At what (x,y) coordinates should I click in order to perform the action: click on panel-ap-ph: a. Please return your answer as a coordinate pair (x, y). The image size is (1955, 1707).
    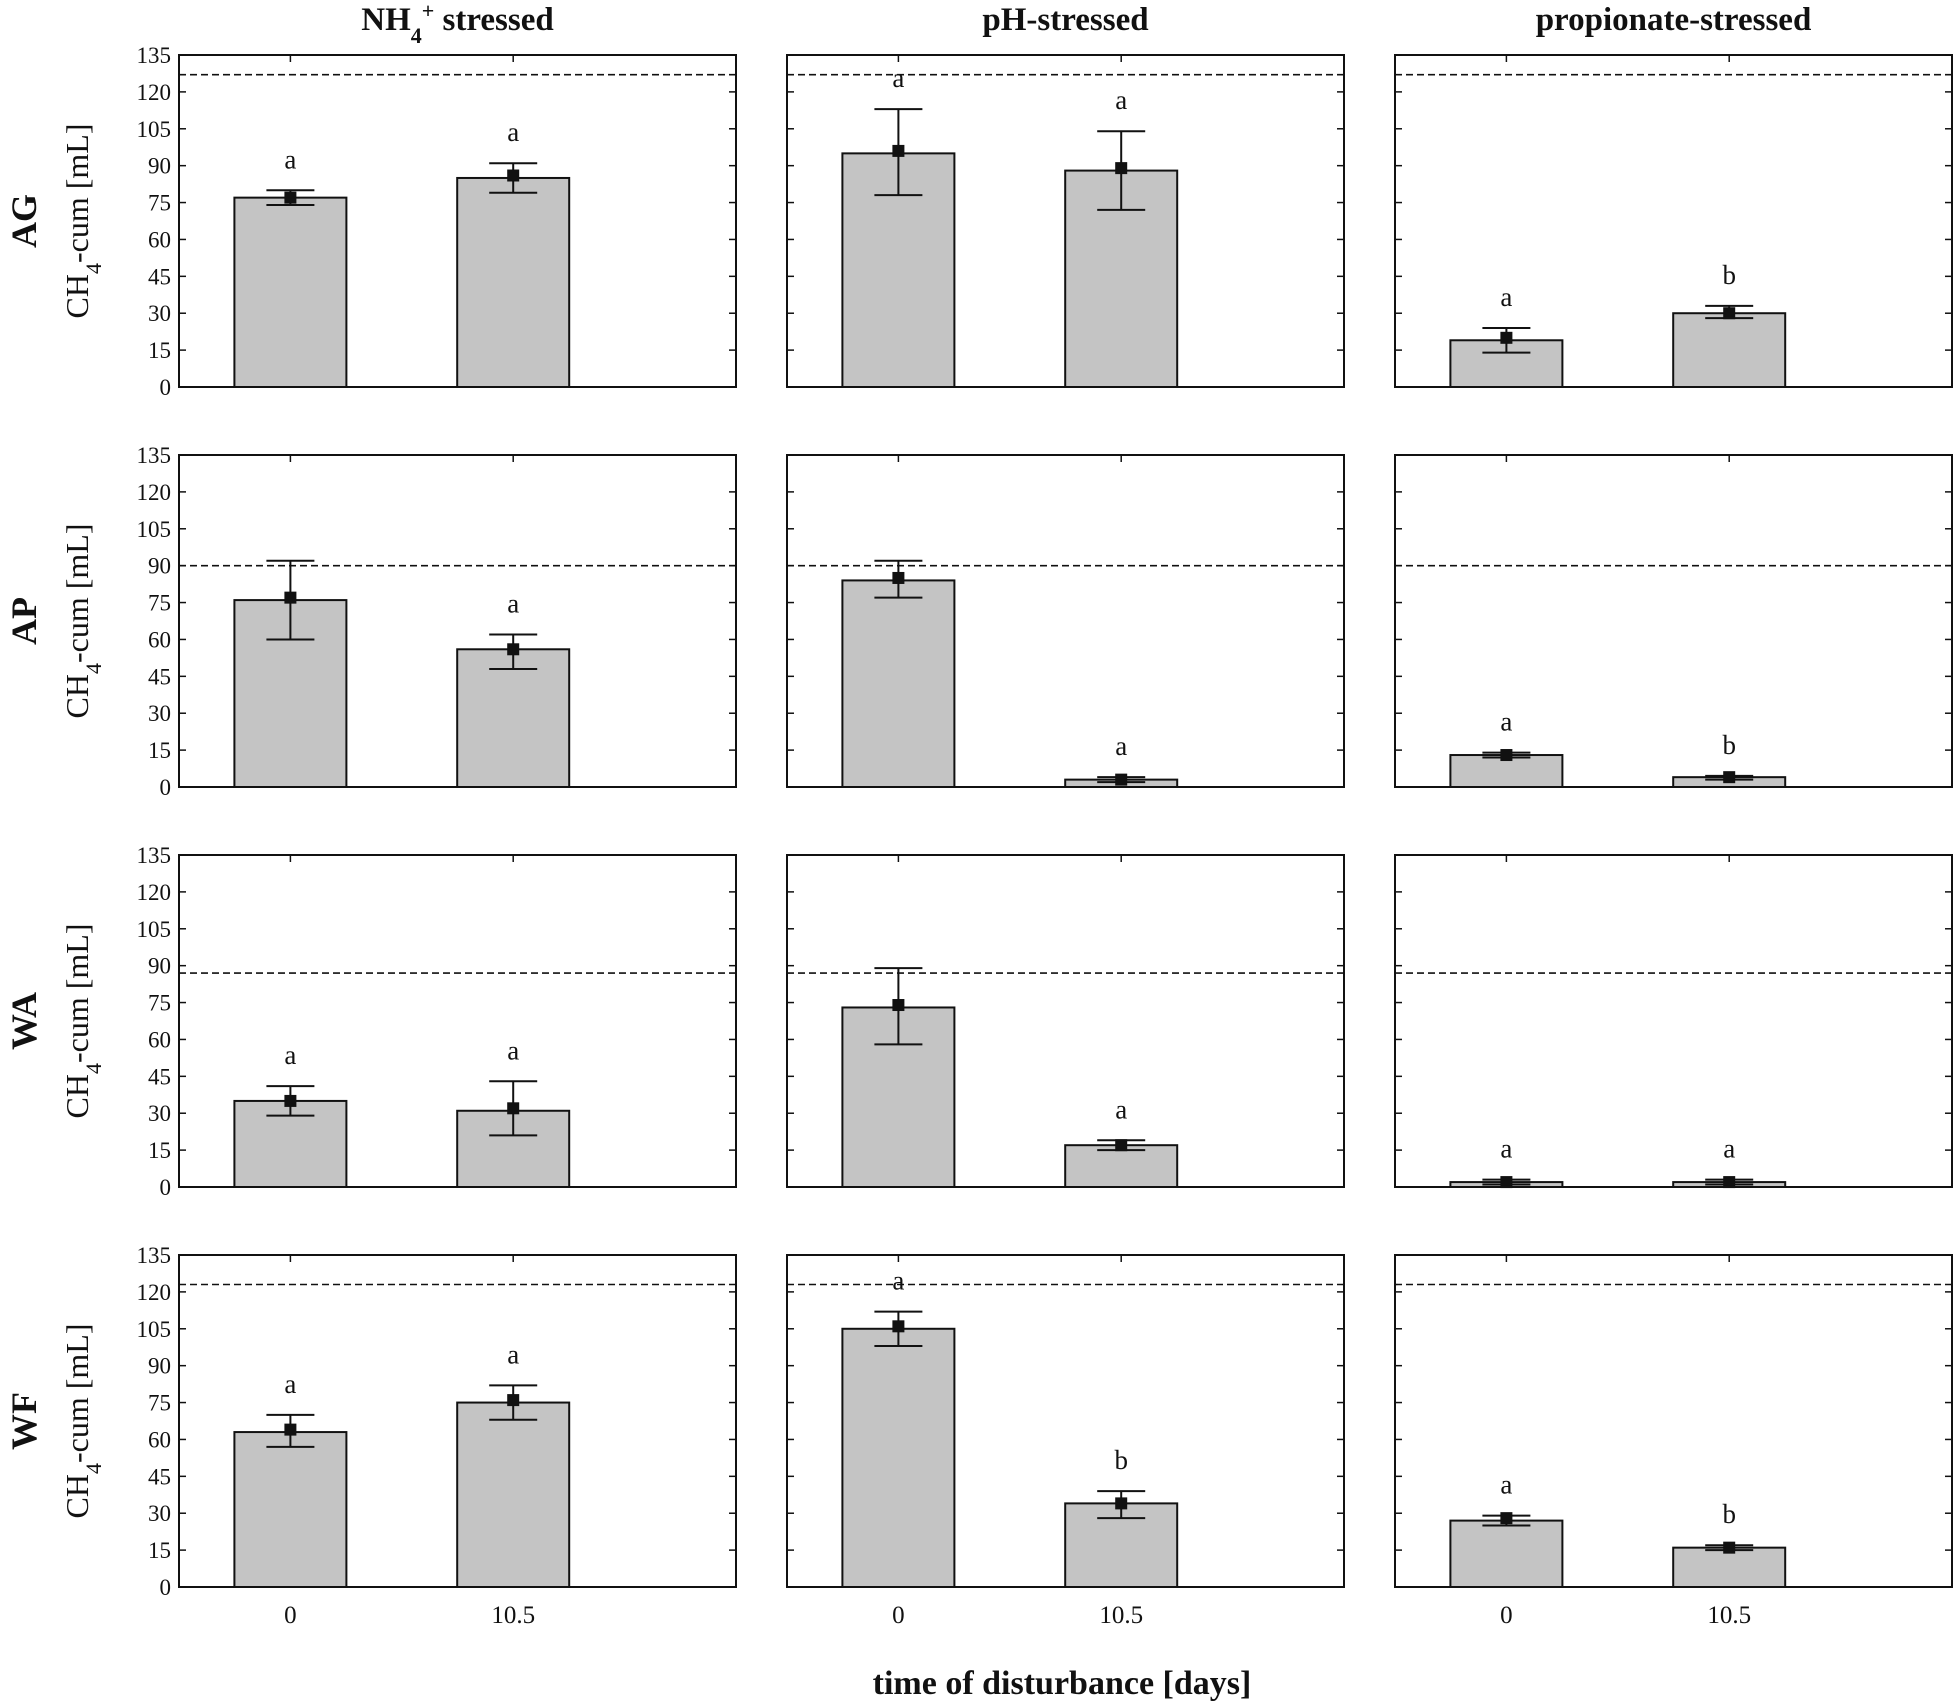
    Looking at the image, I should click on (1065, 621).